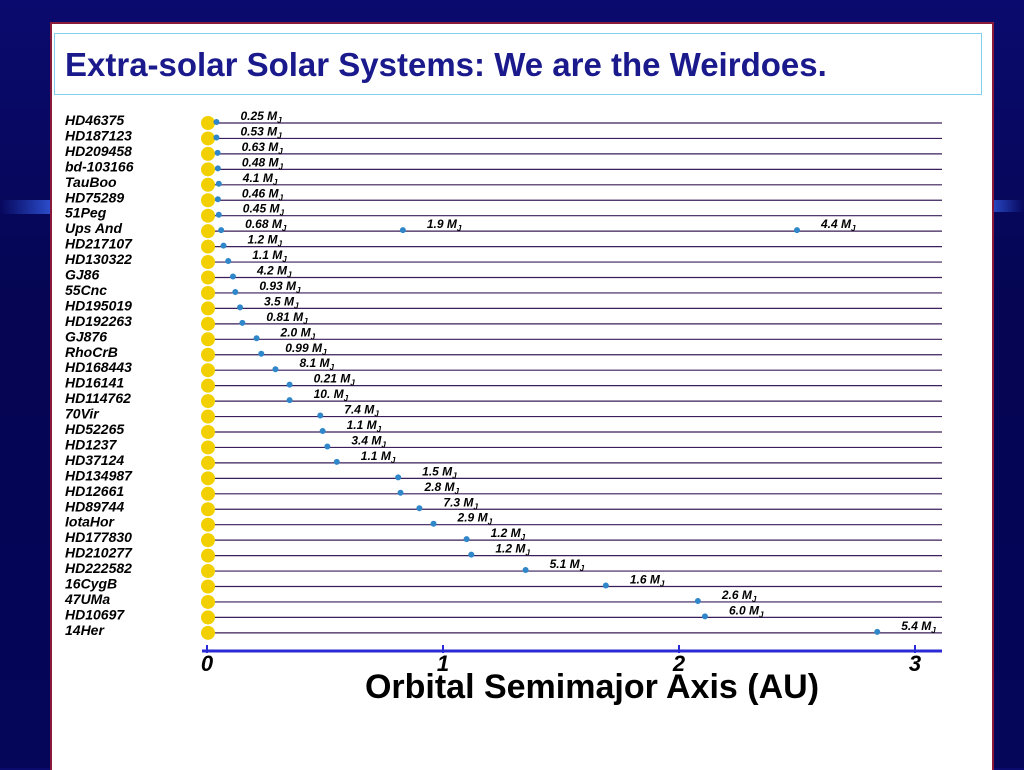 Image resolution: width=1024 pixels, height=770 pixels. I want to click on star-label: HD177830, so click(98, 537).